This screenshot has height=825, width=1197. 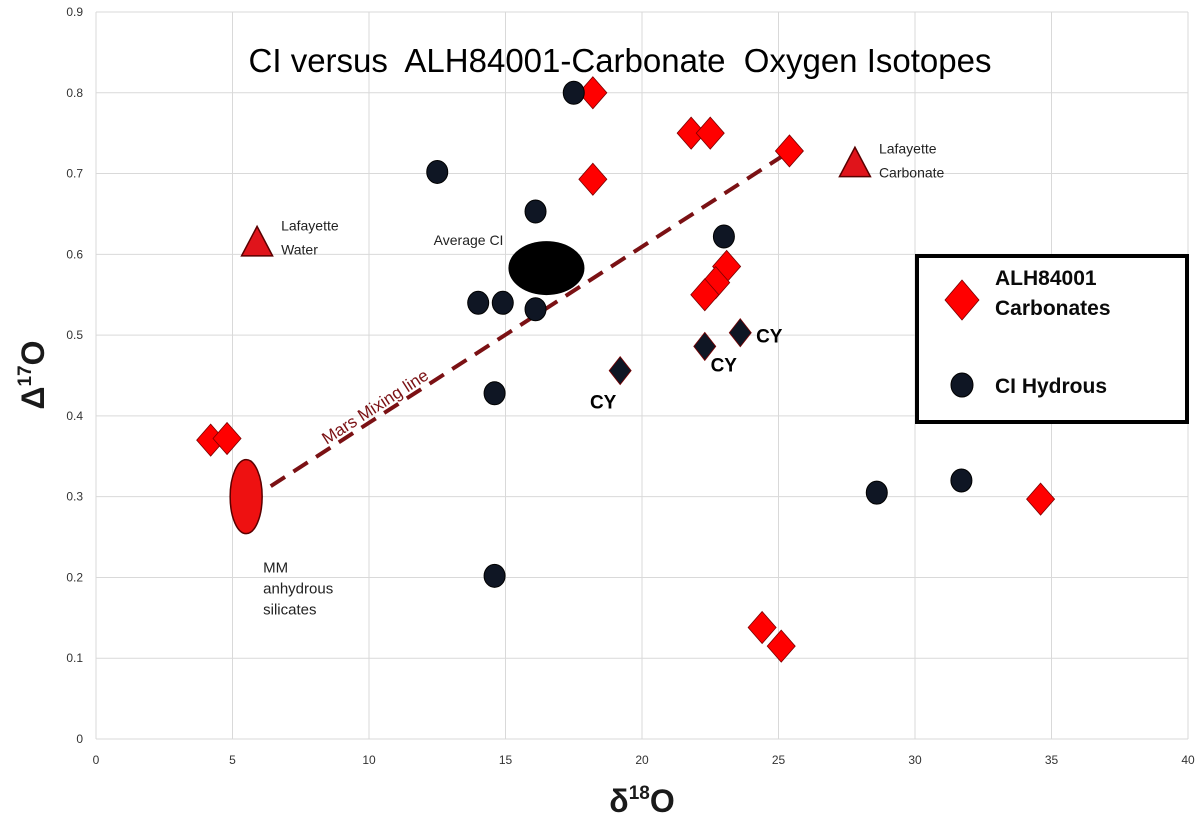 I want to click on legend-hydrous-marker, so click(x=962, y=385).